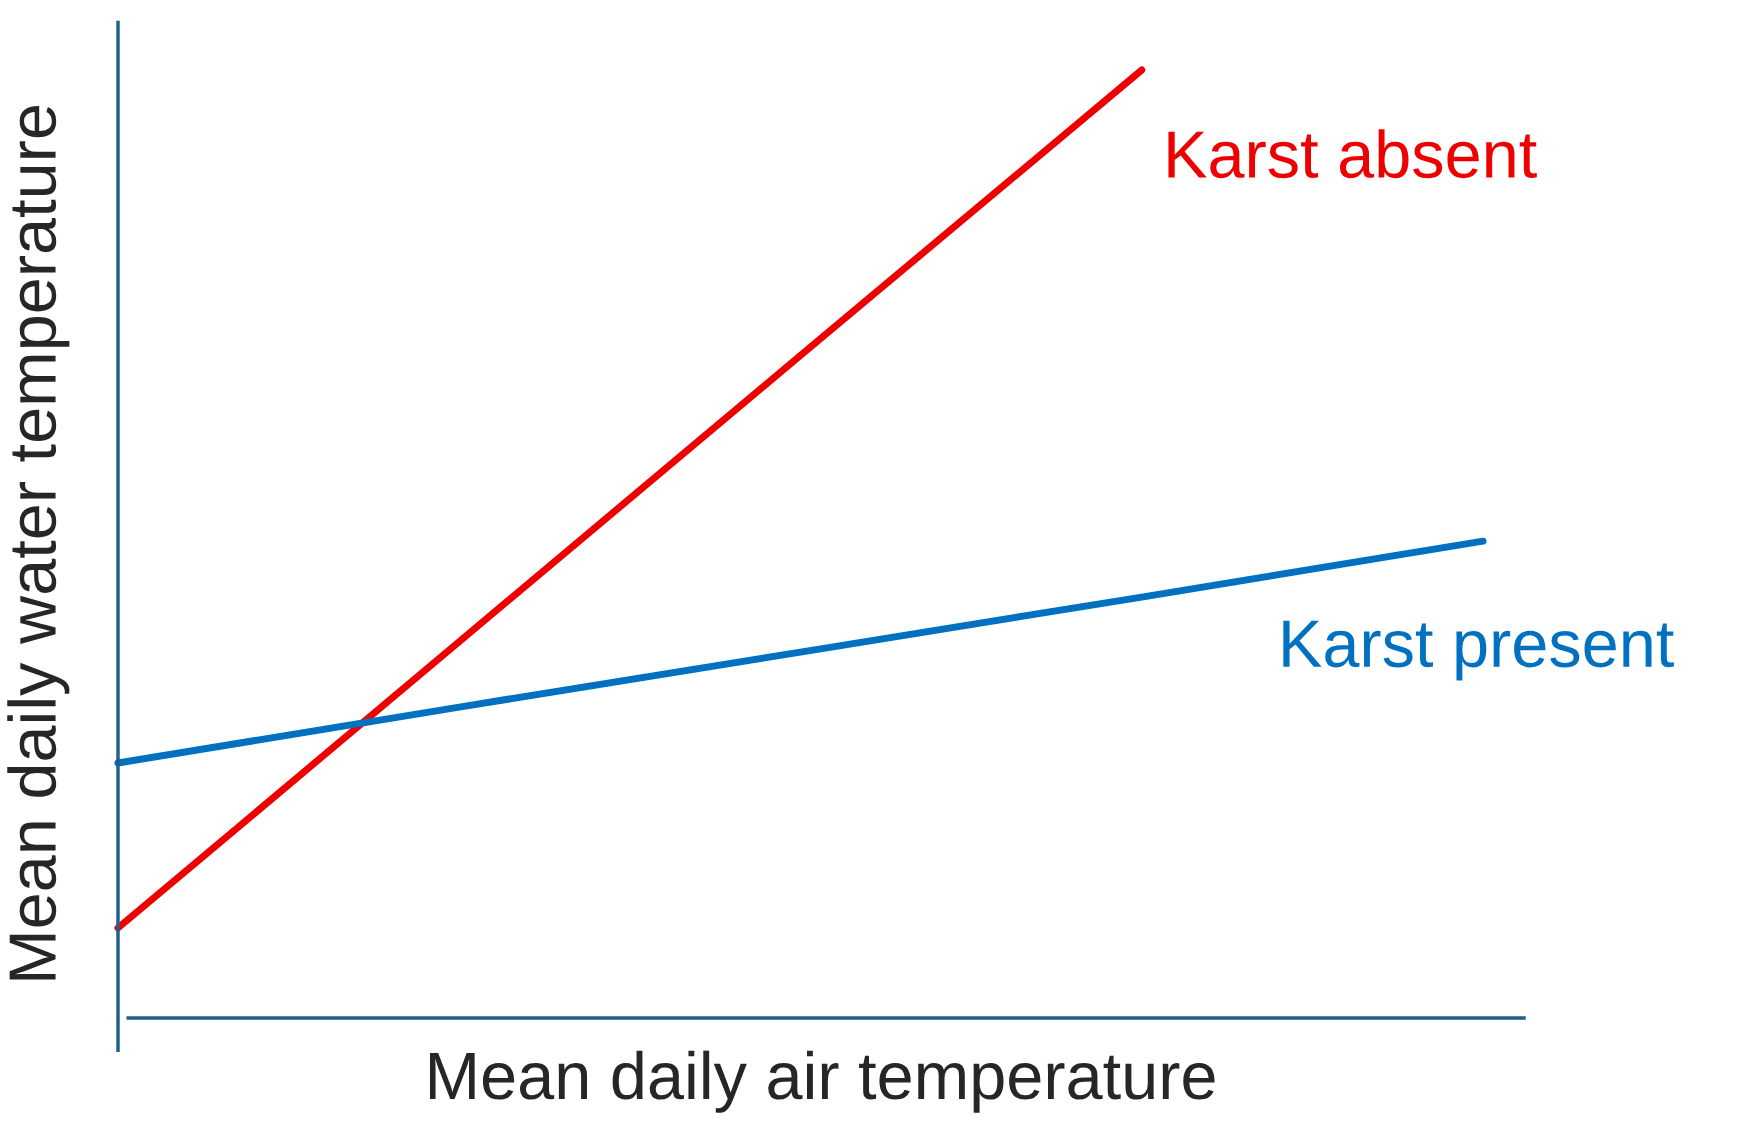 Image resolution: width=1742 pixels, height=1138 pixels. Describe the element at coordinates (38, 542) in the screenshot. I see `y-axis-title: Mean daily water temperature` at that location.